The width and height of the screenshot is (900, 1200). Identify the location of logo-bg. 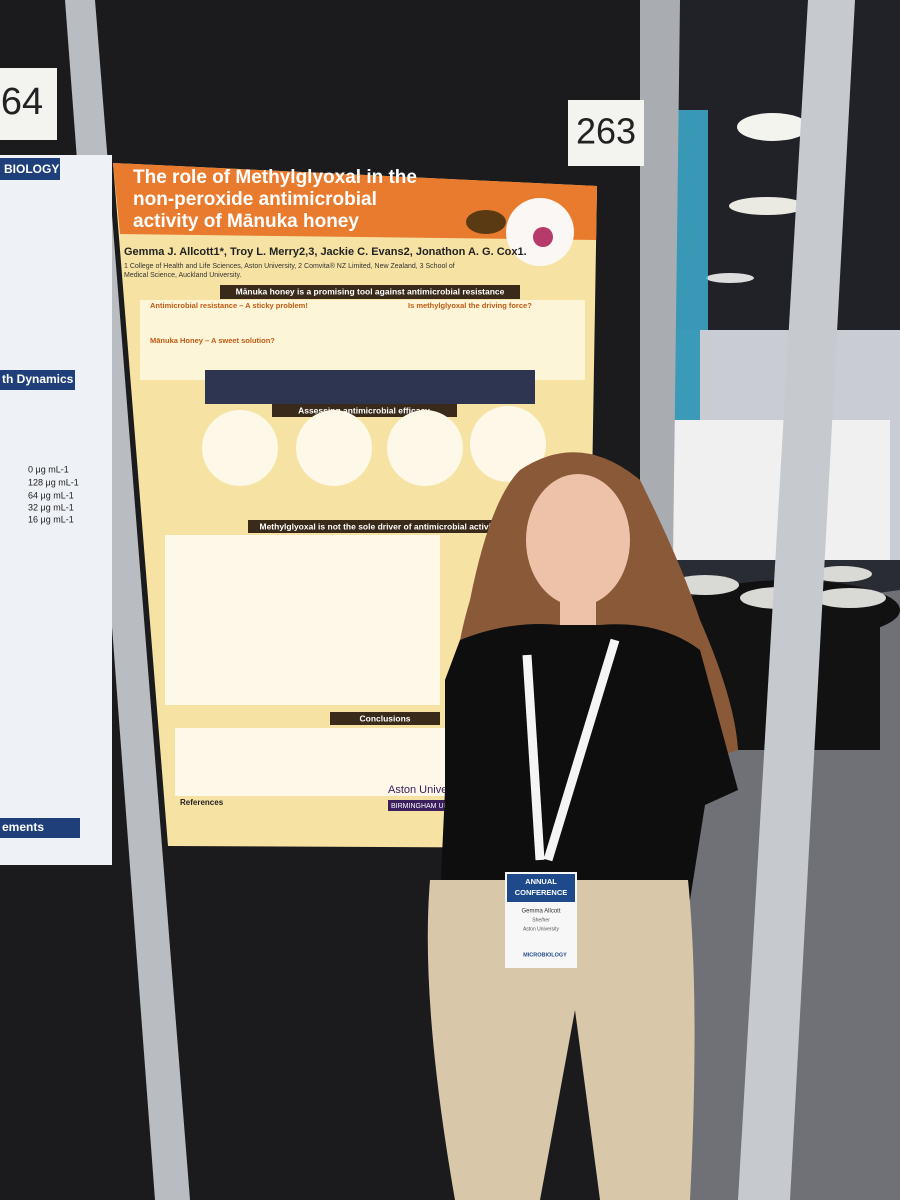
(422, 805).